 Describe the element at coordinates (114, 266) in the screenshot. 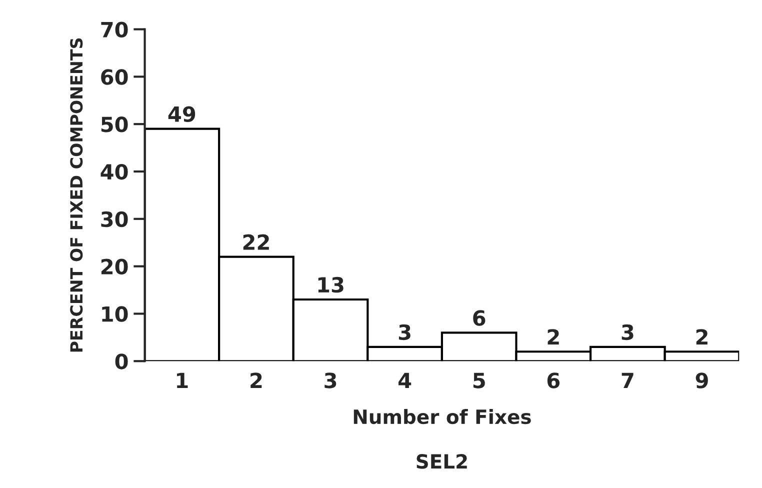

I see `y-tick-label: 20` at that location.